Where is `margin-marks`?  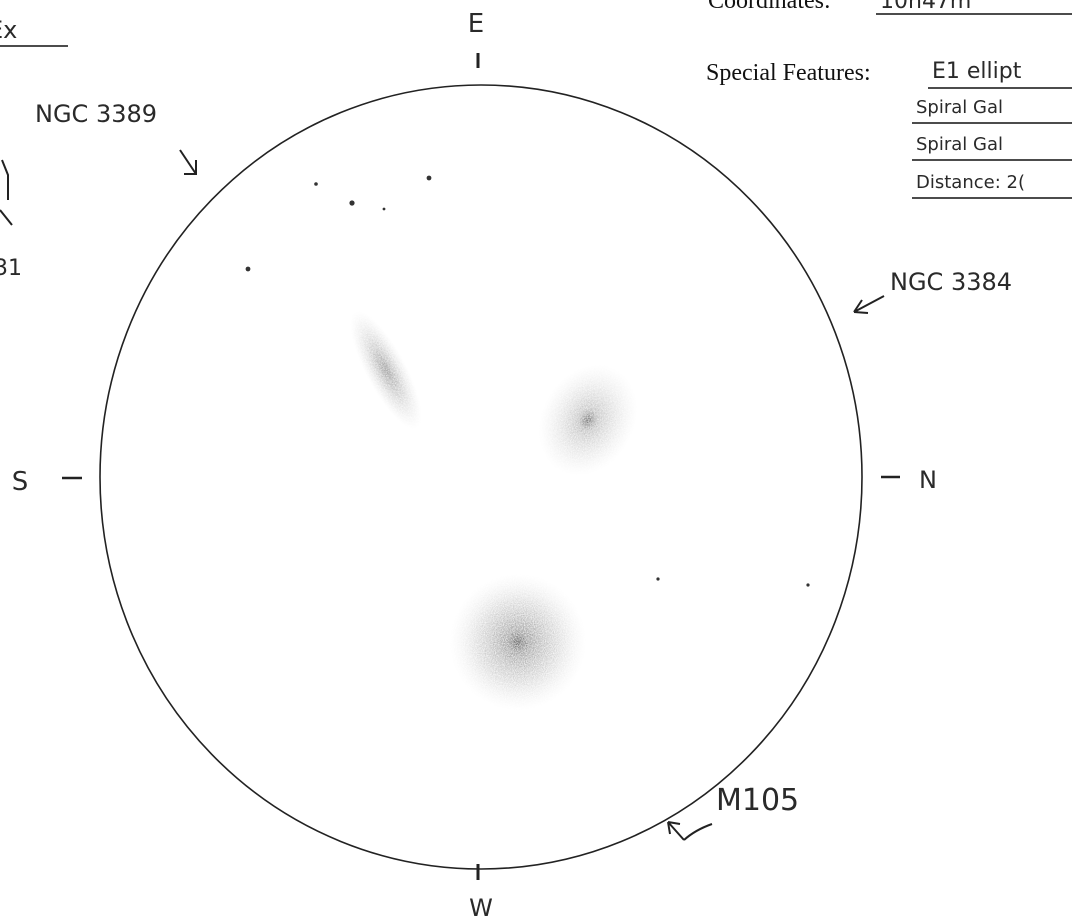
margin-marks is located at coordinates (6, 192).